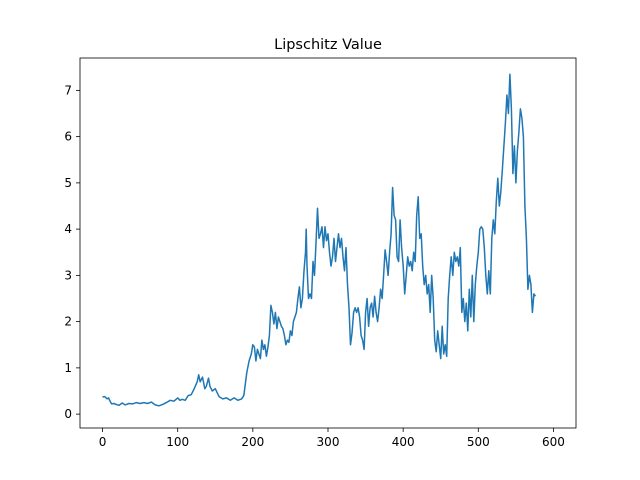  What do you see at coordinates (478, 442) in the screenshot?
I see `x-tick-label: 500` at bounding box center [478, 442].